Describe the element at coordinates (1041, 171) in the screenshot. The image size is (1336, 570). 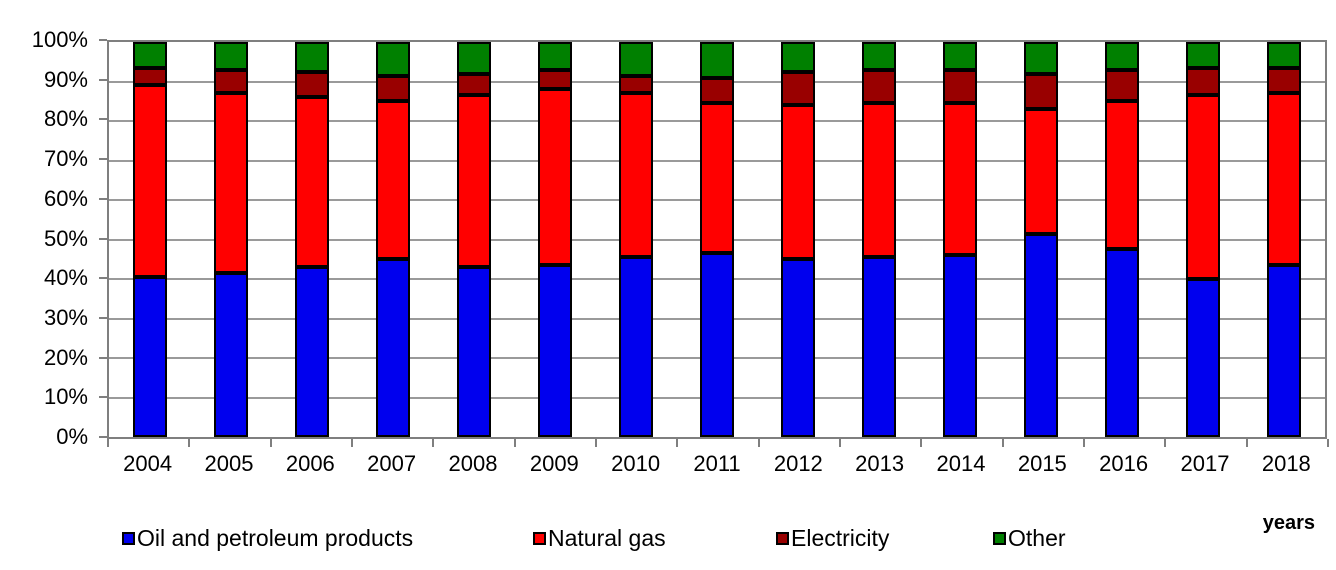
I see `bar-segment-2015-natural-gas` at that location.